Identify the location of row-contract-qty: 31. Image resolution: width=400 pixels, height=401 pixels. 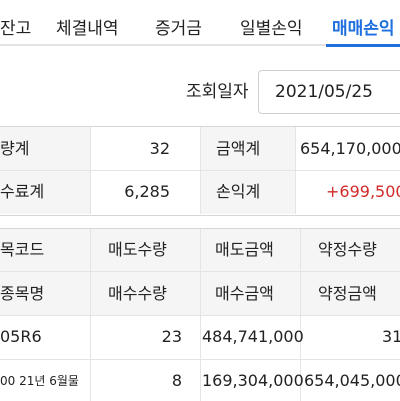
(391, 336).